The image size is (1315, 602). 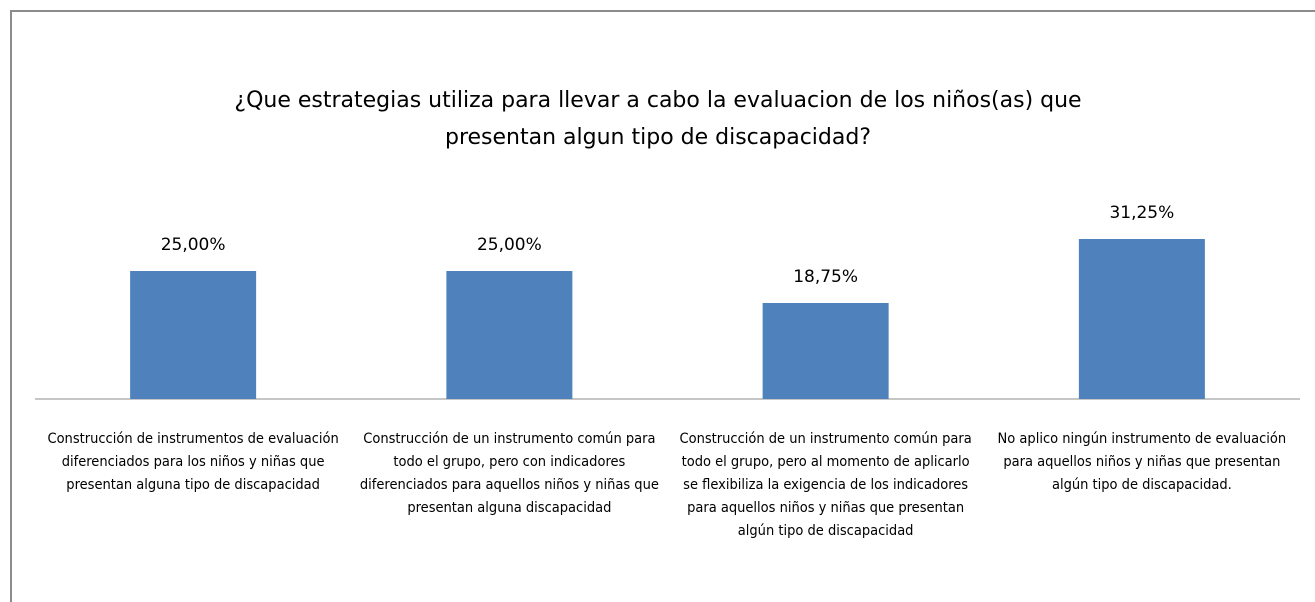 I want to click on value-label: 31,25%, so click(x=1142, y=213).